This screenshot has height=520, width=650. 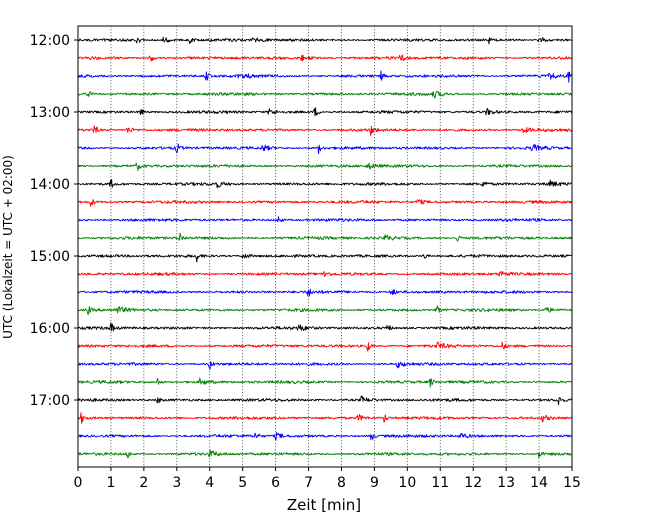 I want to click on x-tick-label-11: 11, so click(x=440, y=483).